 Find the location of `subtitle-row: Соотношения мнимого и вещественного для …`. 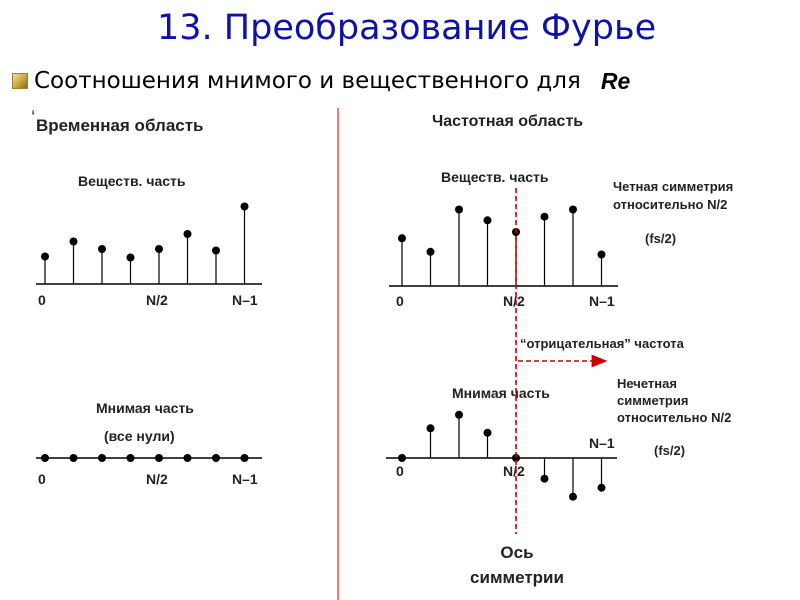

subtitle-row: Соотношения мнимого и вещественного для … is located at coordinates (321, 81).